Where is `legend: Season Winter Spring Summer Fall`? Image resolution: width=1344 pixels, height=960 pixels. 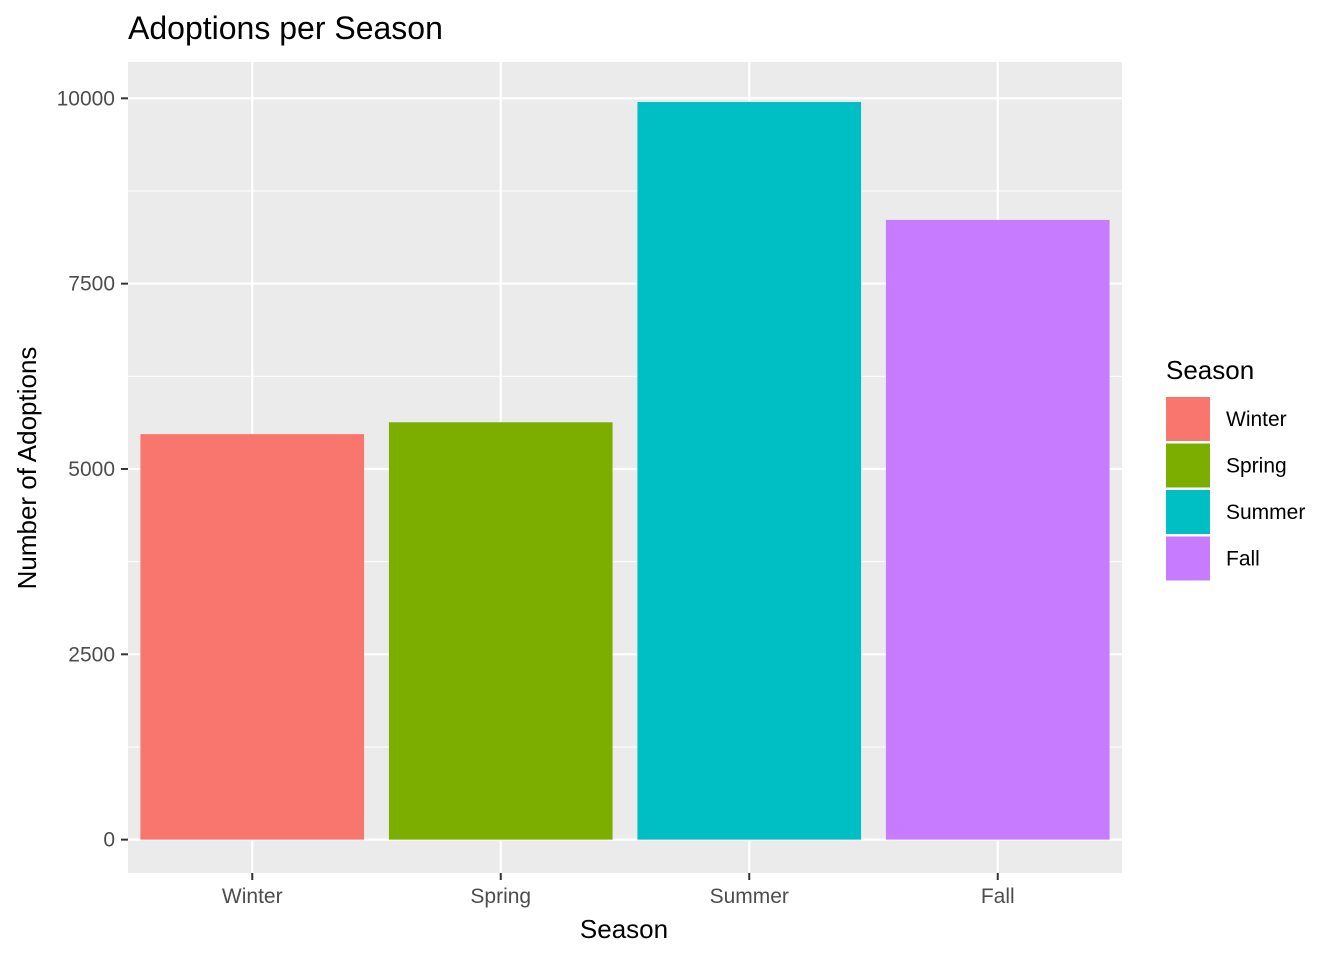
legend: Season Winter Spring Summer Fall is located at coordinates (1235, 468).